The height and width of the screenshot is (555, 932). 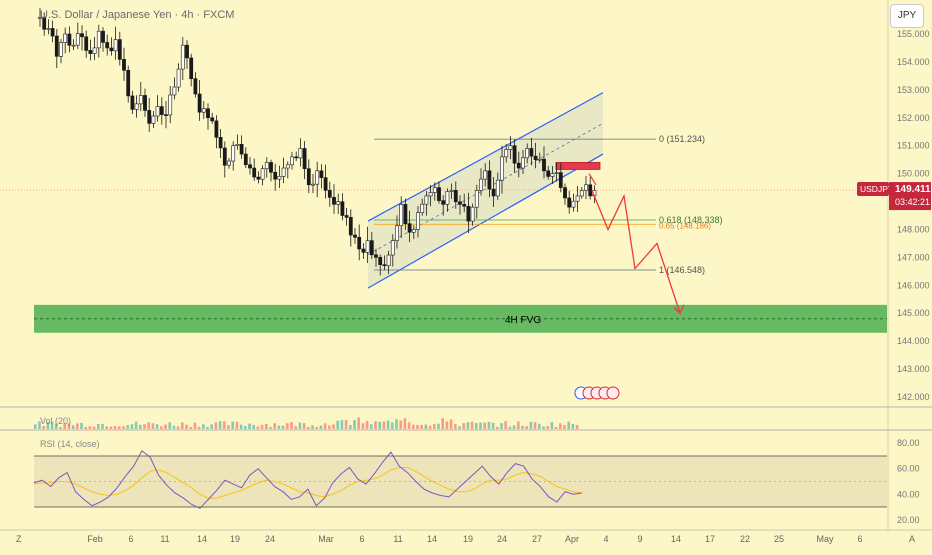 What do you see at coordinates (907, 16) in the screenshot?
I see `currency-button: JPY` at bounding box center [907, 16].